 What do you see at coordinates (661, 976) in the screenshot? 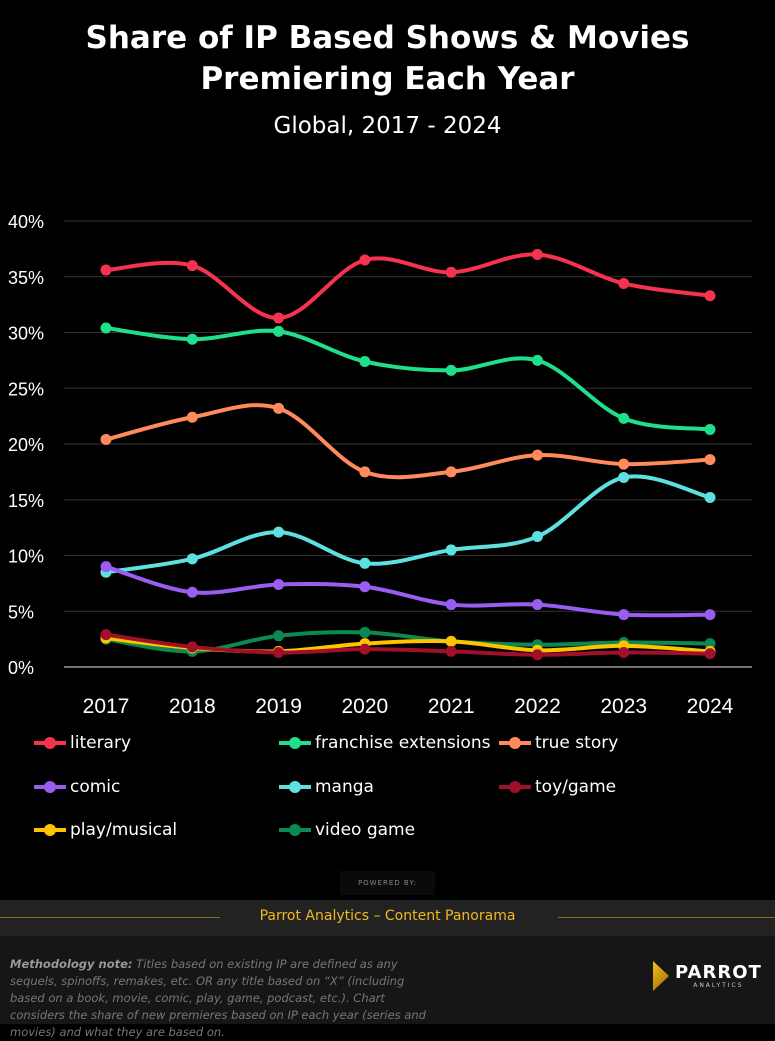
I see `parrot-logo-icon` at bounding box center [661, 976].